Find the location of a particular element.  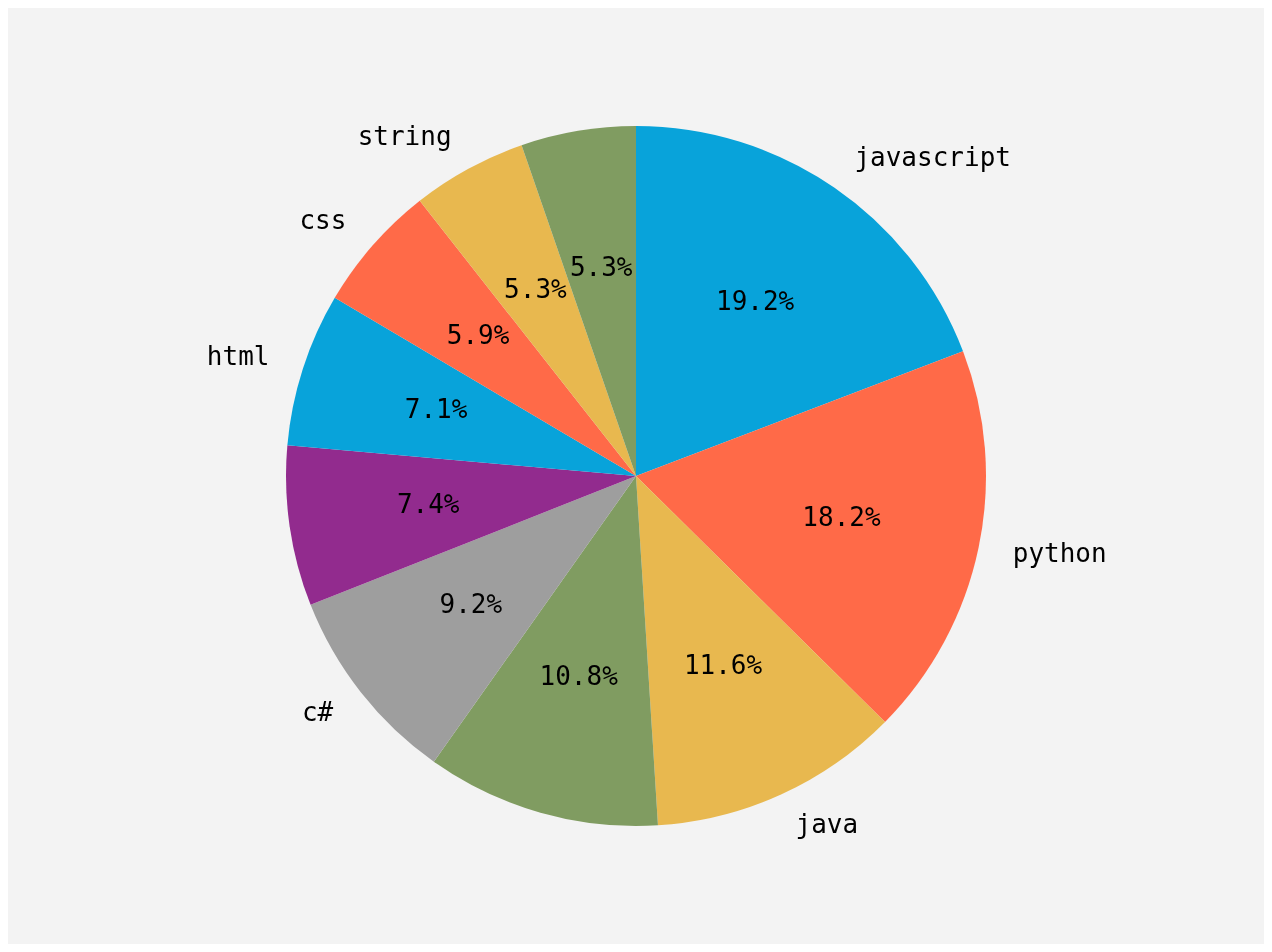

data-label: 10.8% is located at coordinates (579, 675).